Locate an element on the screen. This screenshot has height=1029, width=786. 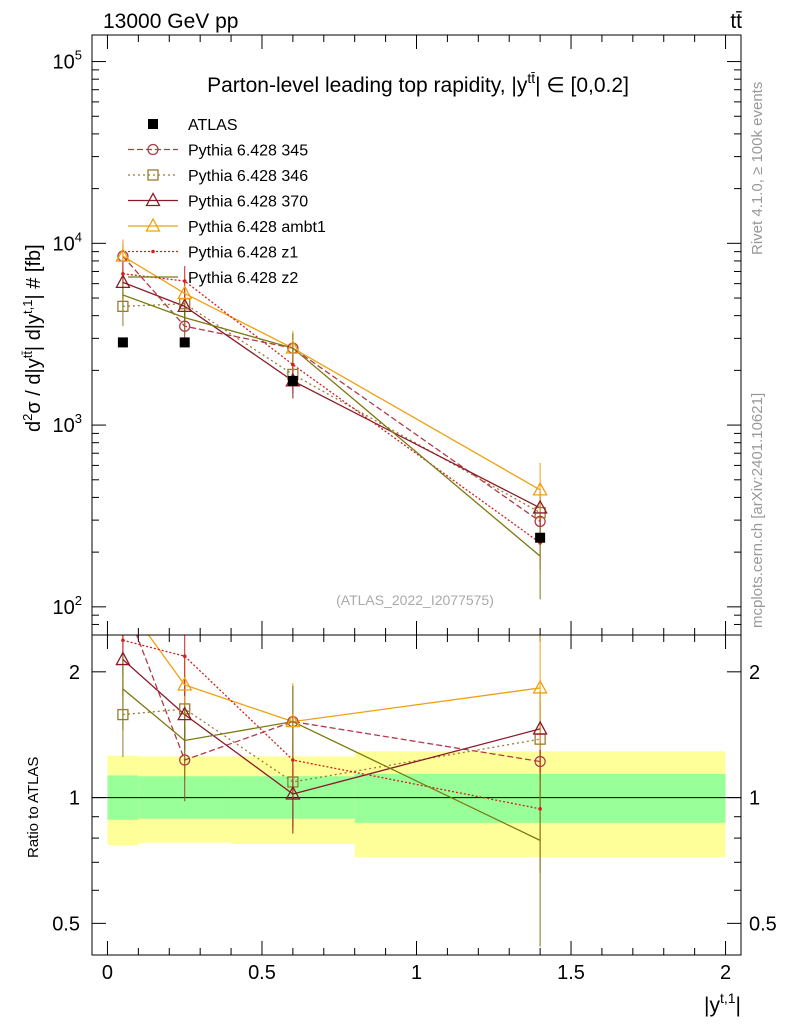
legend-label: ATLAS is located at coordinates (213, 125).